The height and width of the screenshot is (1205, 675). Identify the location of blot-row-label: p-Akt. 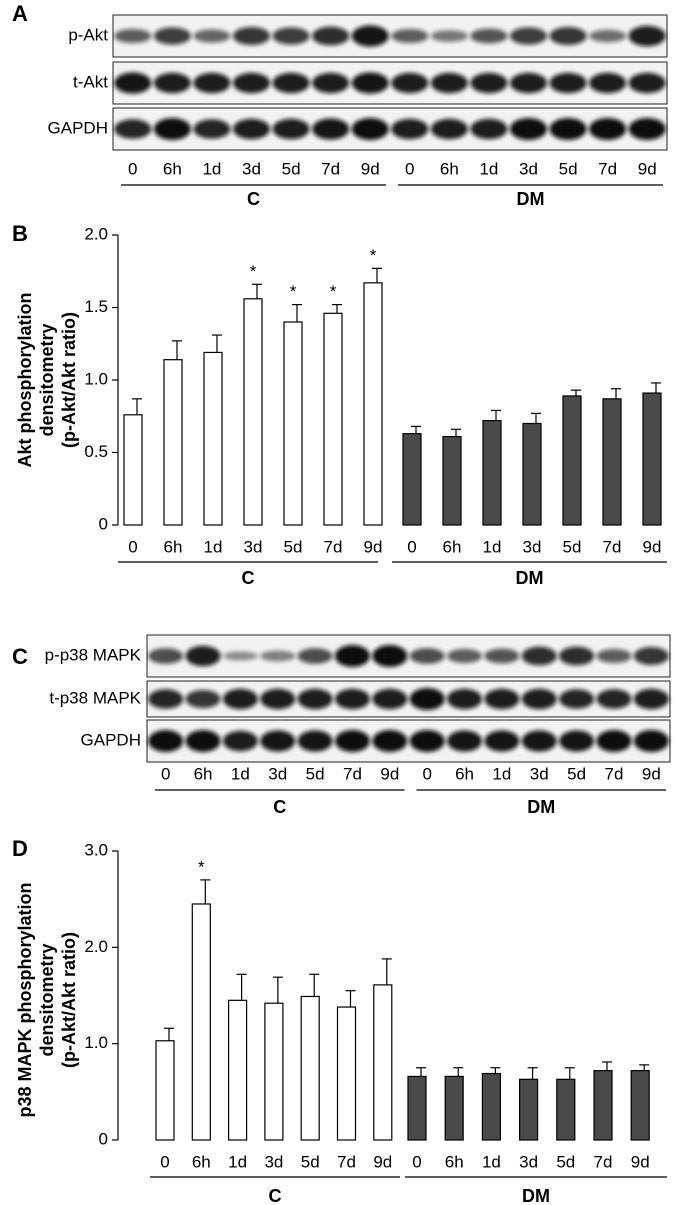
(88, 34).